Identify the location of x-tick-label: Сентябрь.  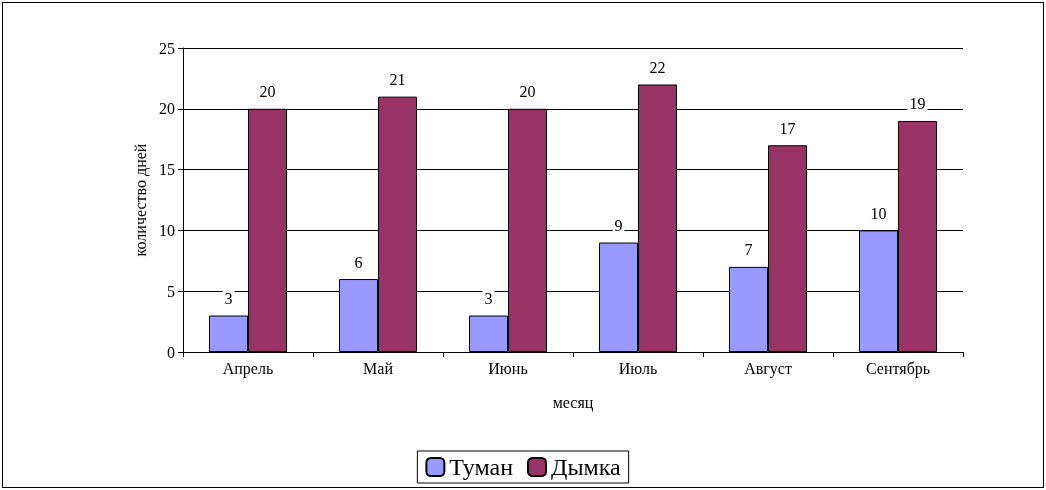
(898, 368).